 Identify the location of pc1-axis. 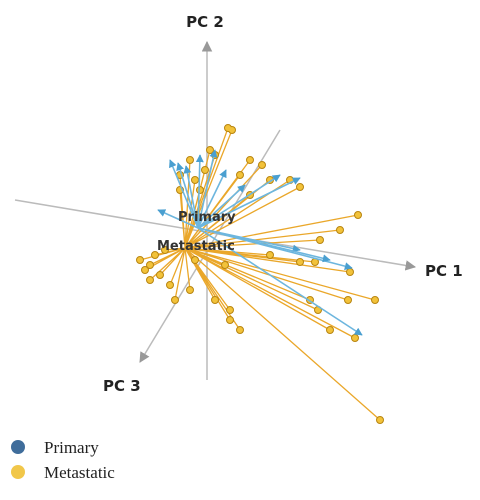
(215, 235).